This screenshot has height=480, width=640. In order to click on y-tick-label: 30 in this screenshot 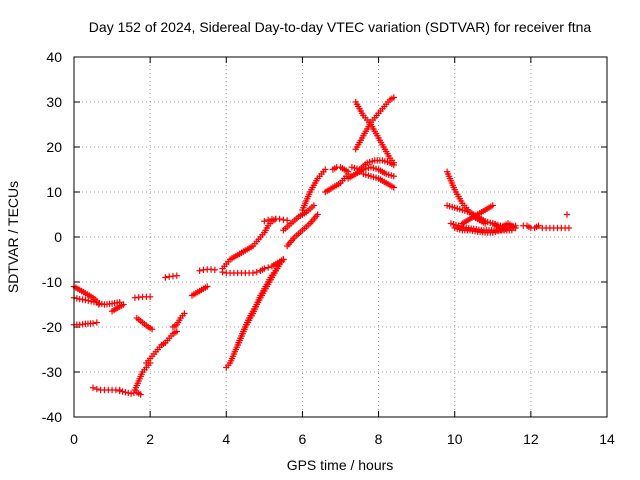, I will do `click(54, 102)`.